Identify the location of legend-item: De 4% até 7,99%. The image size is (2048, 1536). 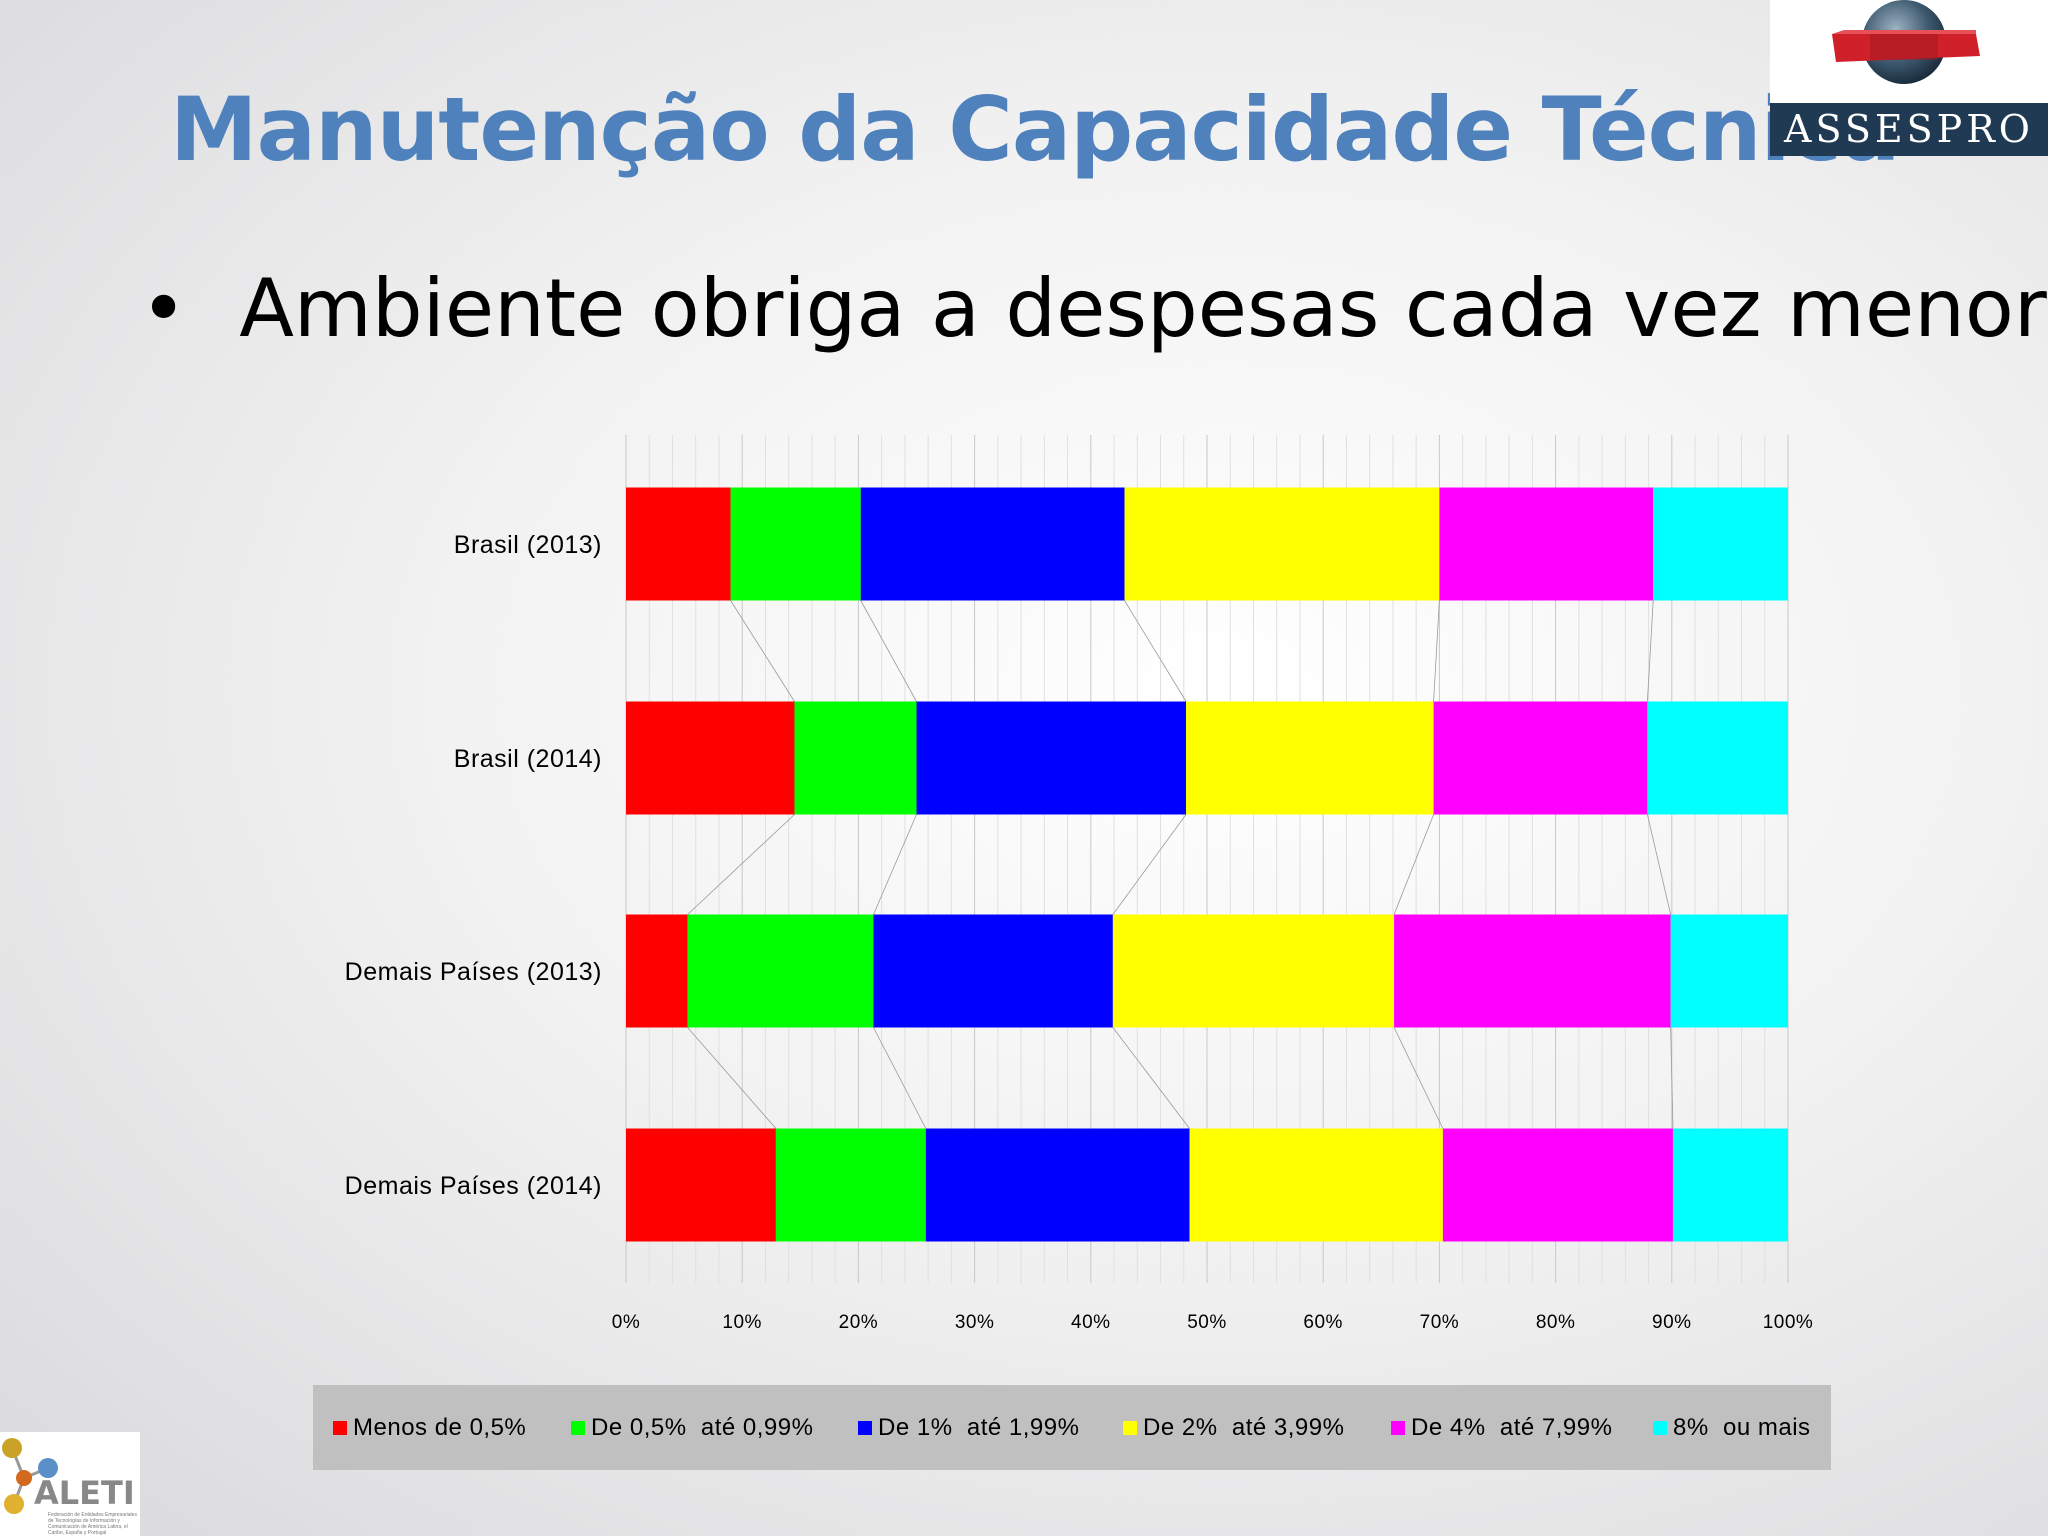
(1501, 1428).